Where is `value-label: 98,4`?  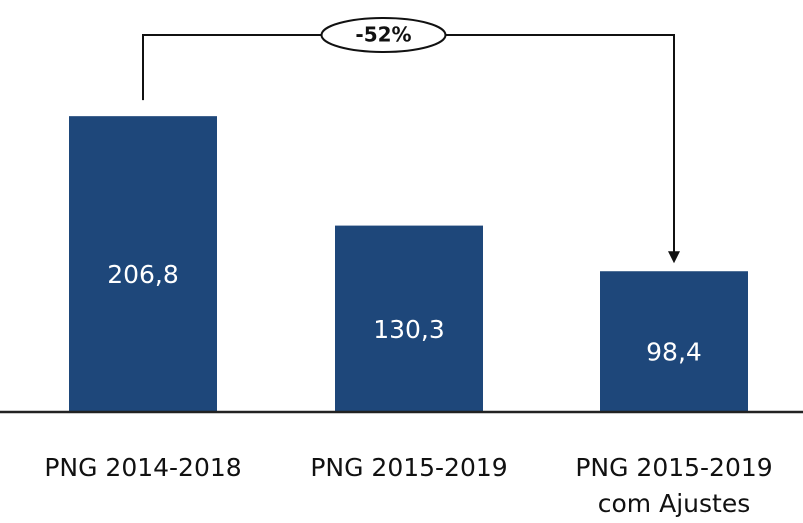
value-label: 98,4 is located at coordinates (674, 352).